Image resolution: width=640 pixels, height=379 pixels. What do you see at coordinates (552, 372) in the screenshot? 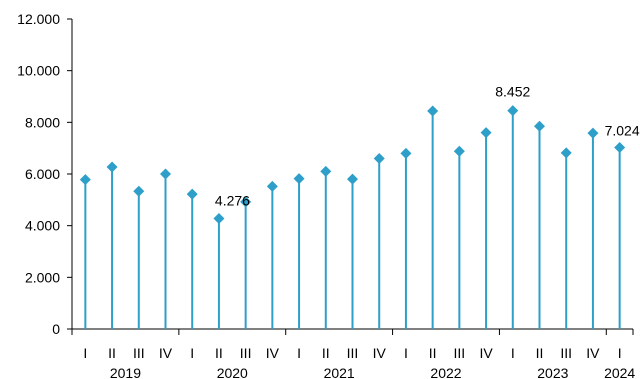
I see `year-label: 2023` at bounding box center [552, 372].